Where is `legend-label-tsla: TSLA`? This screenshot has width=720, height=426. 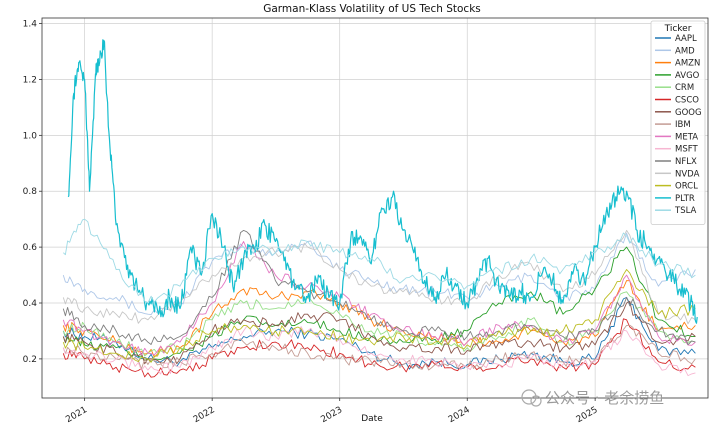 legend-label-tsla: TSLA is located at coordinates (685, 211).